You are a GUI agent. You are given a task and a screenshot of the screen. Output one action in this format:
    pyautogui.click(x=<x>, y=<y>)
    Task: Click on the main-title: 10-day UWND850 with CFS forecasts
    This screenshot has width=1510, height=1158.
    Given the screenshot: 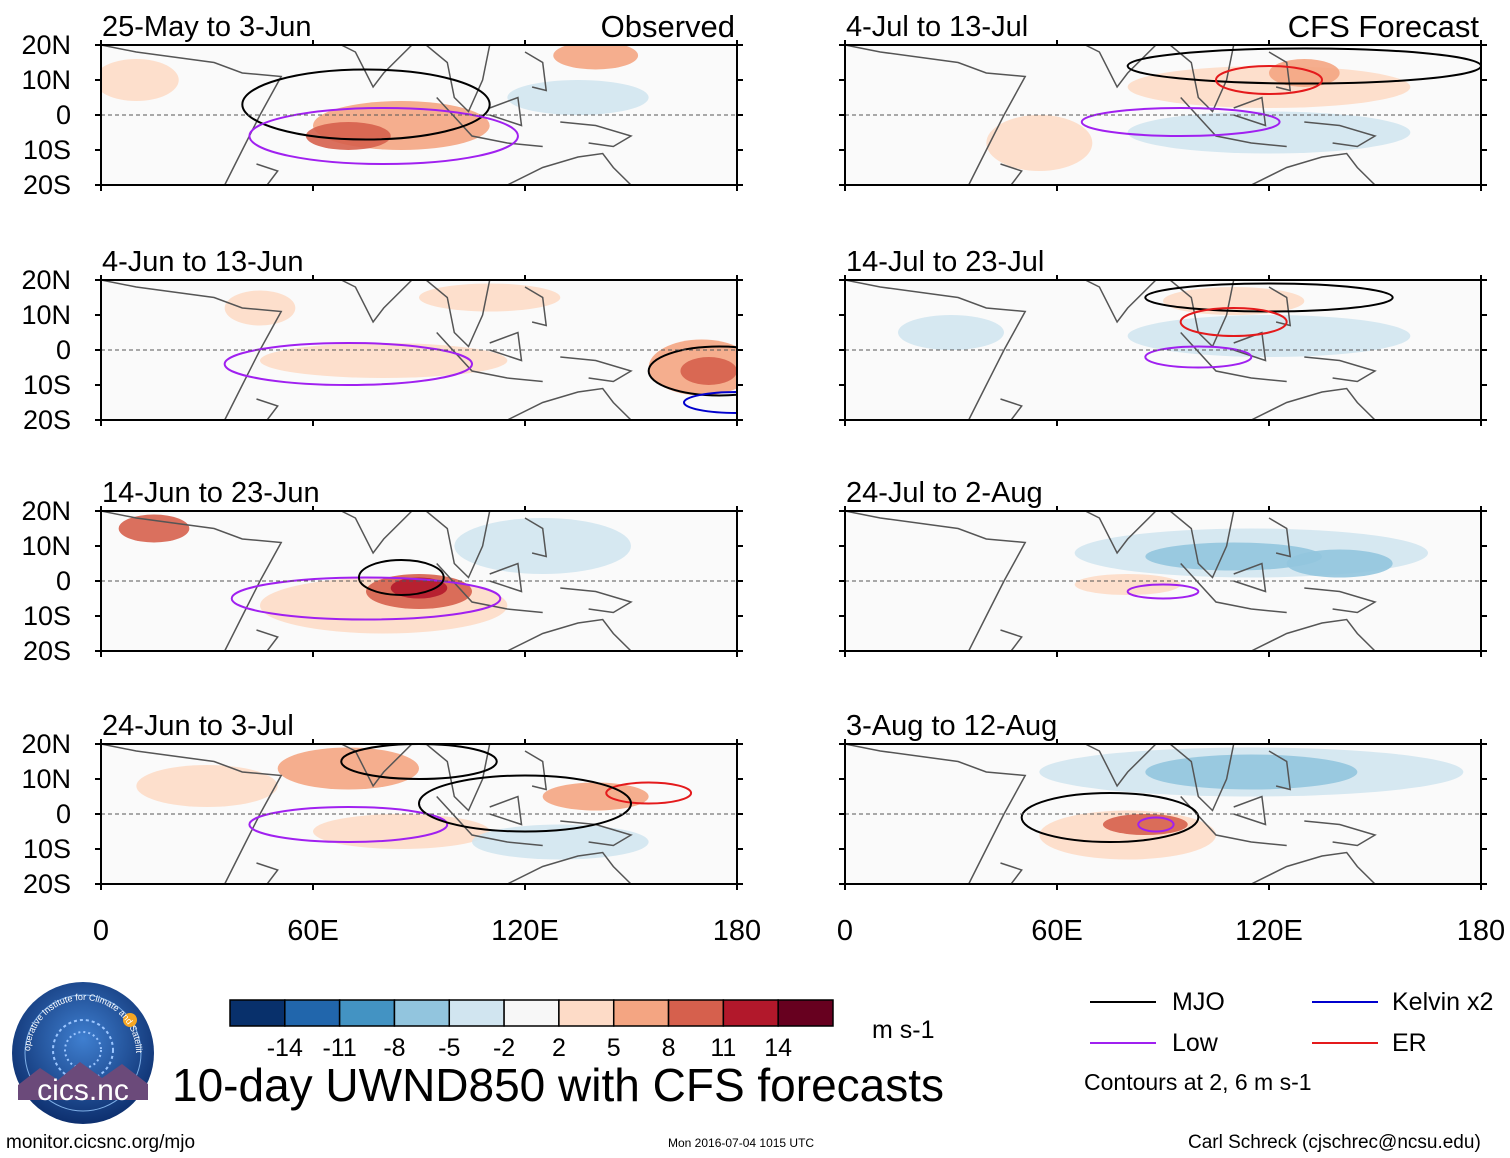 What is the action you would take?
    pyautogui.click(x=558, y=1085)
    